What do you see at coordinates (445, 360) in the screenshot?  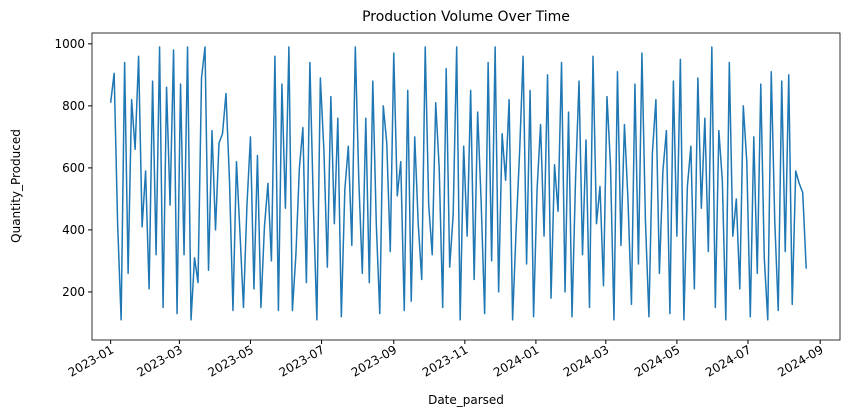 I see `x-tick-label: 2023-11` at bounding box center [445, 360].